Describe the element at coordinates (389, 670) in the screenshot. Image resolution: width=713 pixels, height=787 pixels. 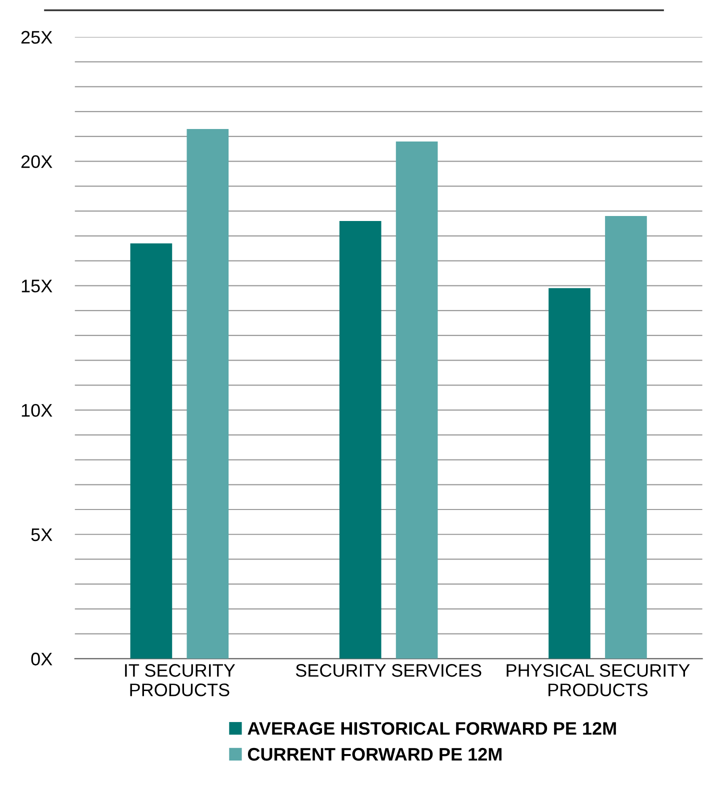
I see `x-tick-label: SECURITY SERVICES` at that location.